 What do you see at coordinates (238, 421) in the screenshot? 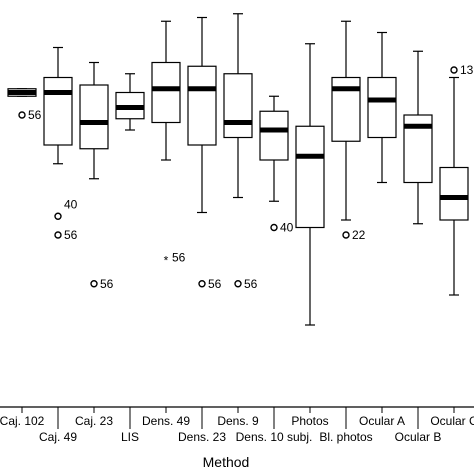
I see `x-tick-label: Dens. 9` at bounding box center [238, 421].